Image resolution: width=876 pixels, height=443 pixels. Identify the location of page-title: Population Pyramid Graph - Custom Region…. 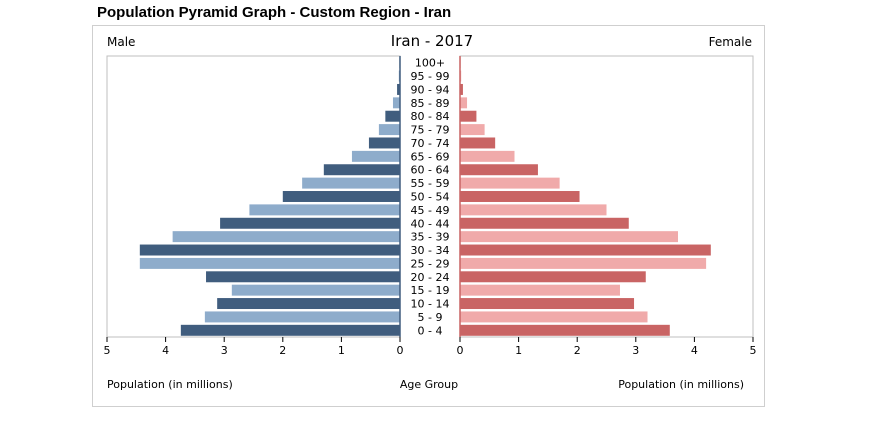
(274, 12).